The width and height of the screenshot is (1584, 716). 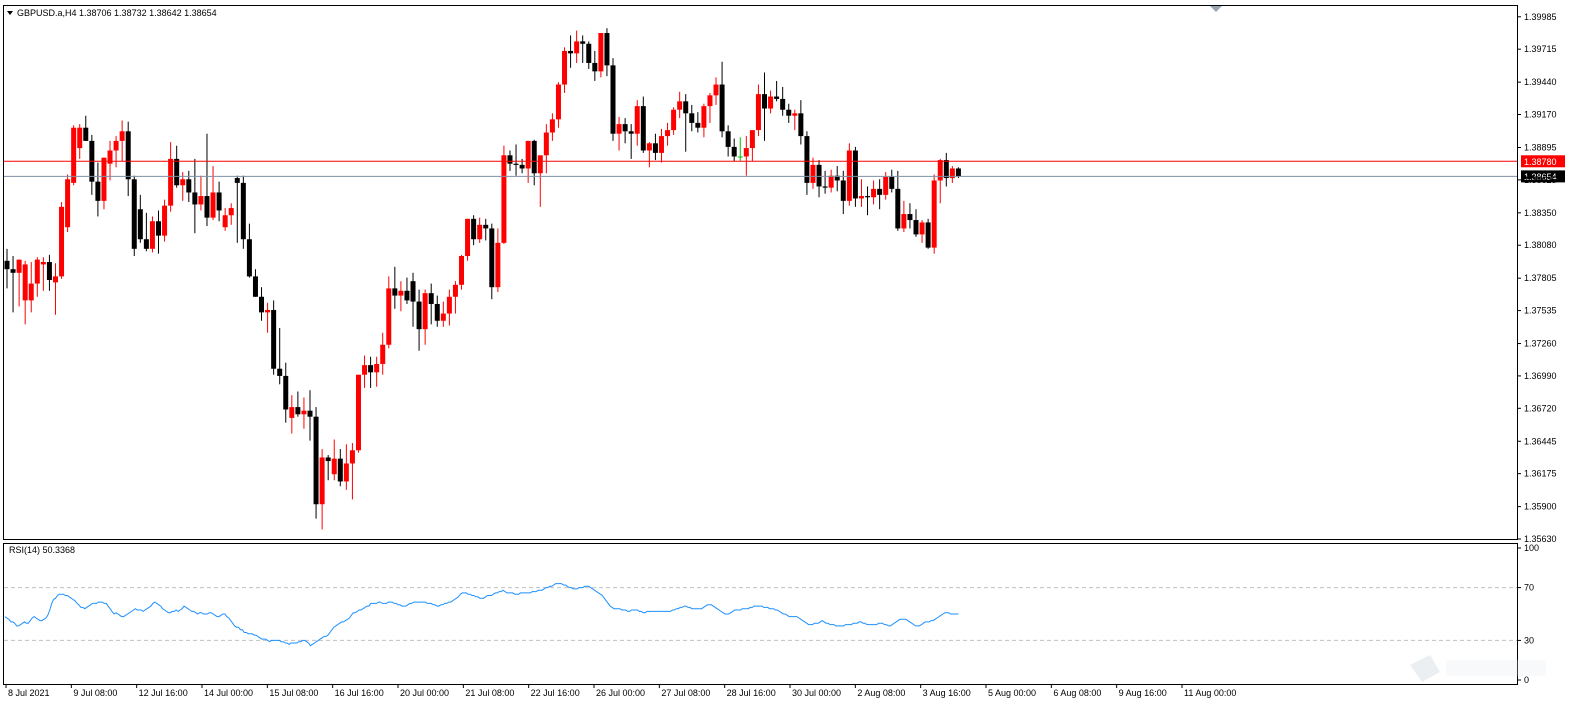 What do you see at coordinates (1526, 680) in the screenshot?
I see `rsi-tick-label: 0` at bounding box center [1526, 680].